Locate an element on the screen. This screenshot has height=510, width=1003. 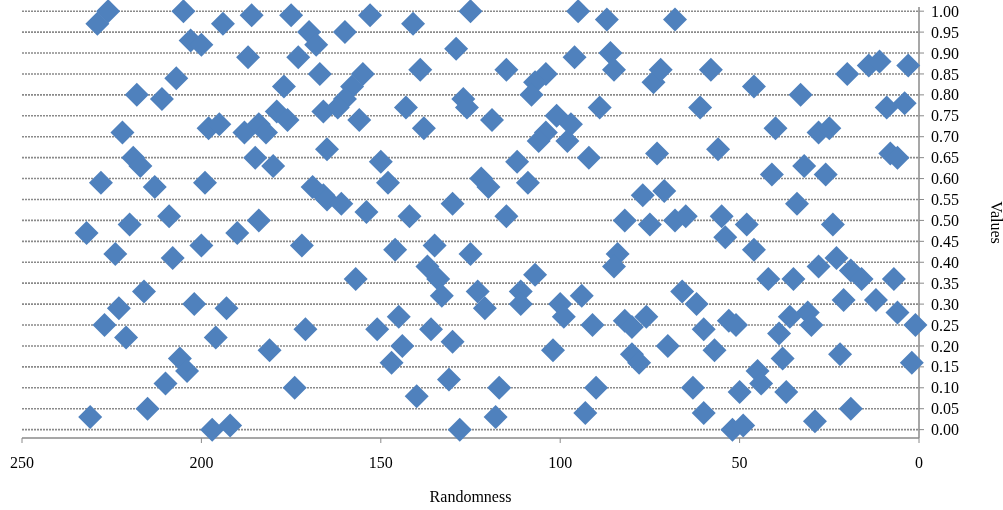
y-tick-label: 0.30 is located at coordinates (945, 304).